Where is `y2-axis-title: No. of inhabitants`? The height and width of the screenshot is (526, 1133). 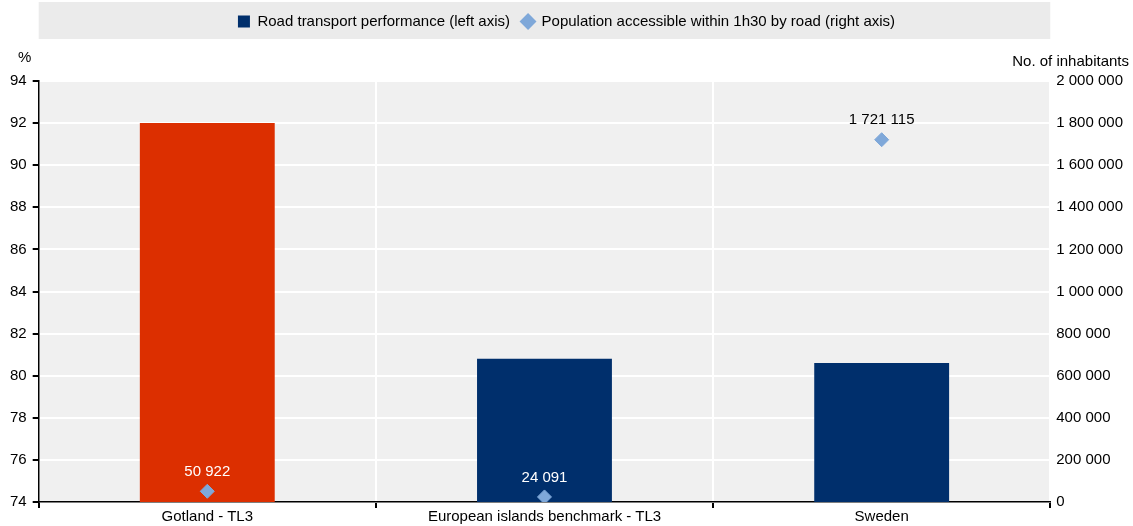
y2-axis-title: No. of inhabitants is located at coordinates (1070, 60).